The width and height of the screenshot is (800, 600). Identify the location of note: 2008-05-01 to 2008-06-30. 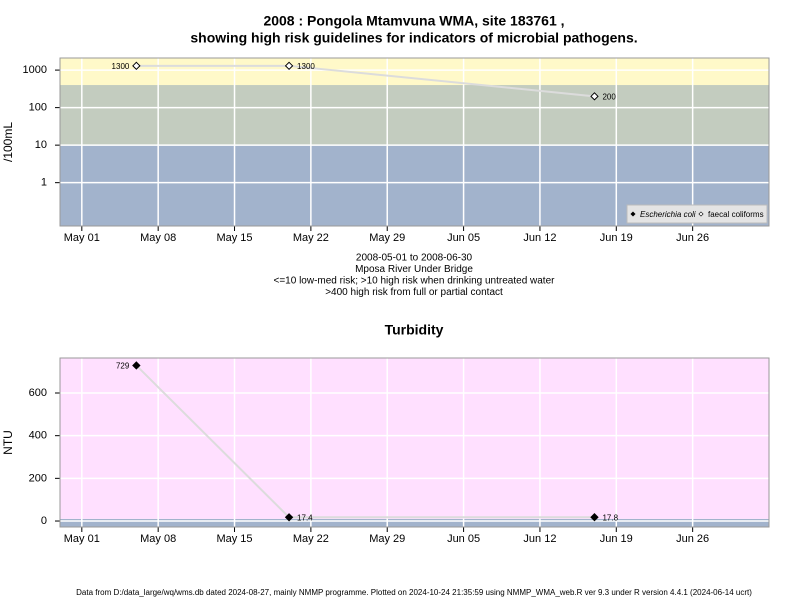
(414, 258).